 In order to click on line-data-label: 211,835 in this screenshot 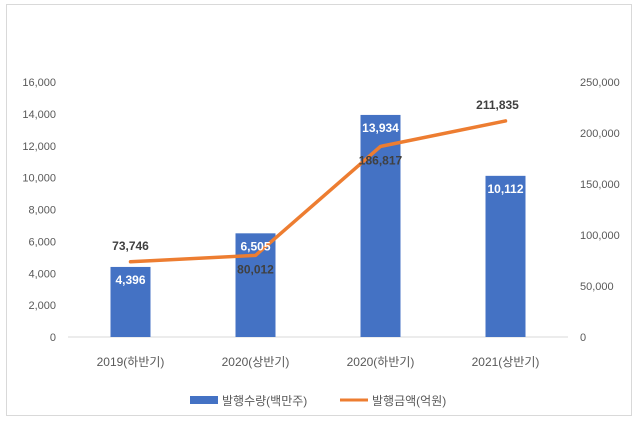, I will do `click(497, 105)`.